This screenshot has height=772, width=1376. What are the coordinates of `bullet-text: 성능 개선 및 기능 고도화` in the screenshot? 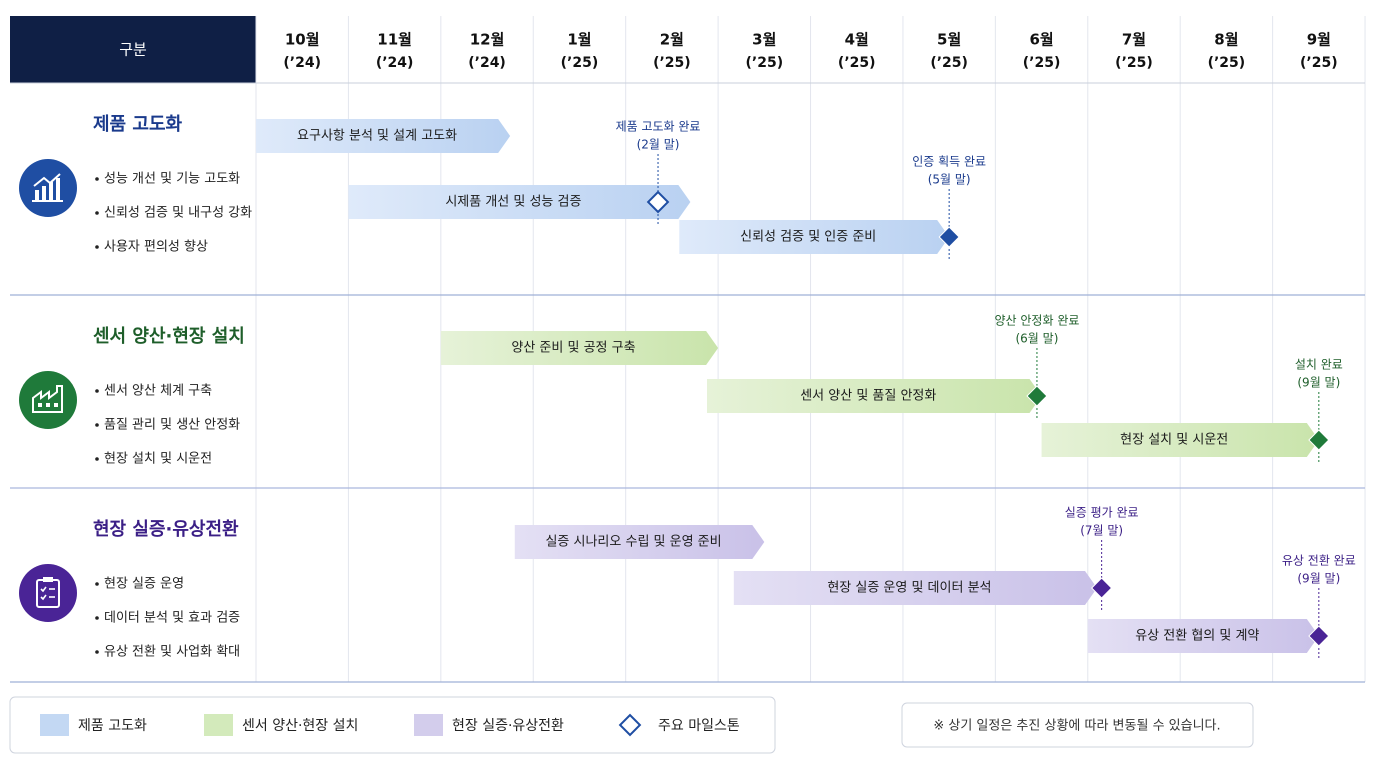 It's located at (172, 179).